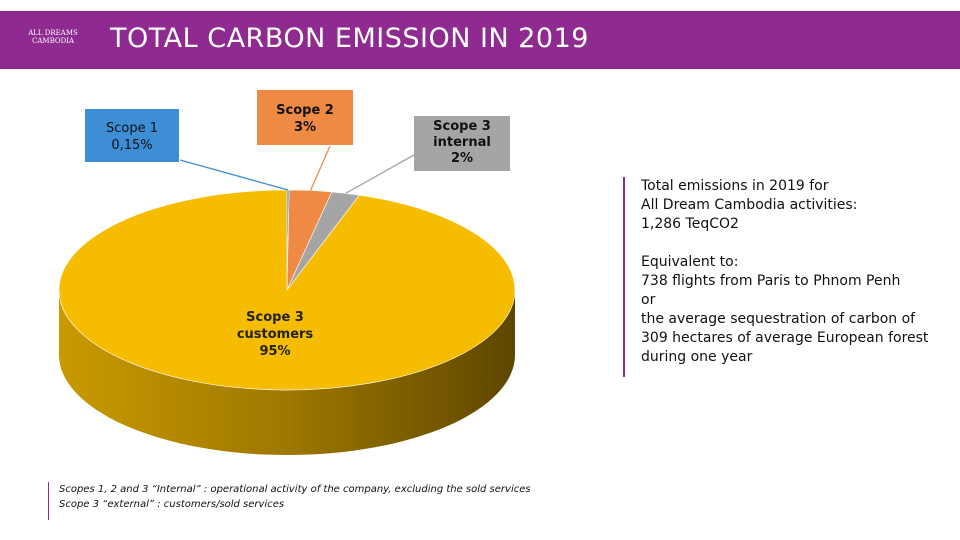  I want to click on info-line: or, so click(648, 300).